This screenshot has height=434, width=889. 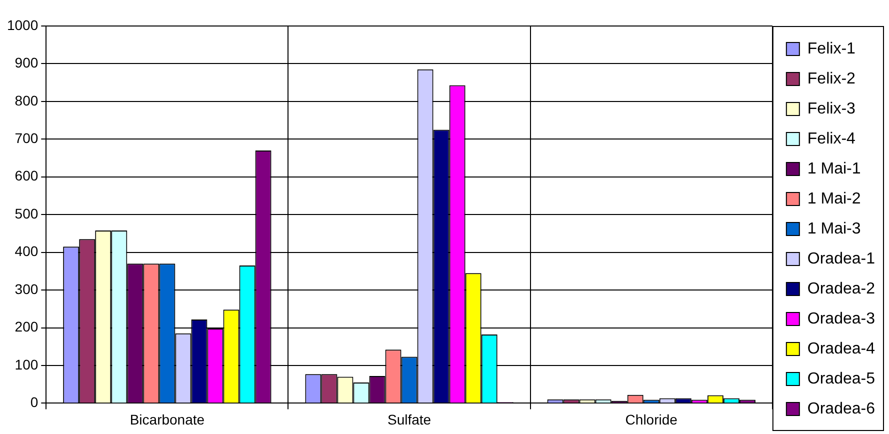 What do you see at coordinates (26, 326) in the screenshot?
I see `y-tick-label: 200` at bounding box center [26, 326].